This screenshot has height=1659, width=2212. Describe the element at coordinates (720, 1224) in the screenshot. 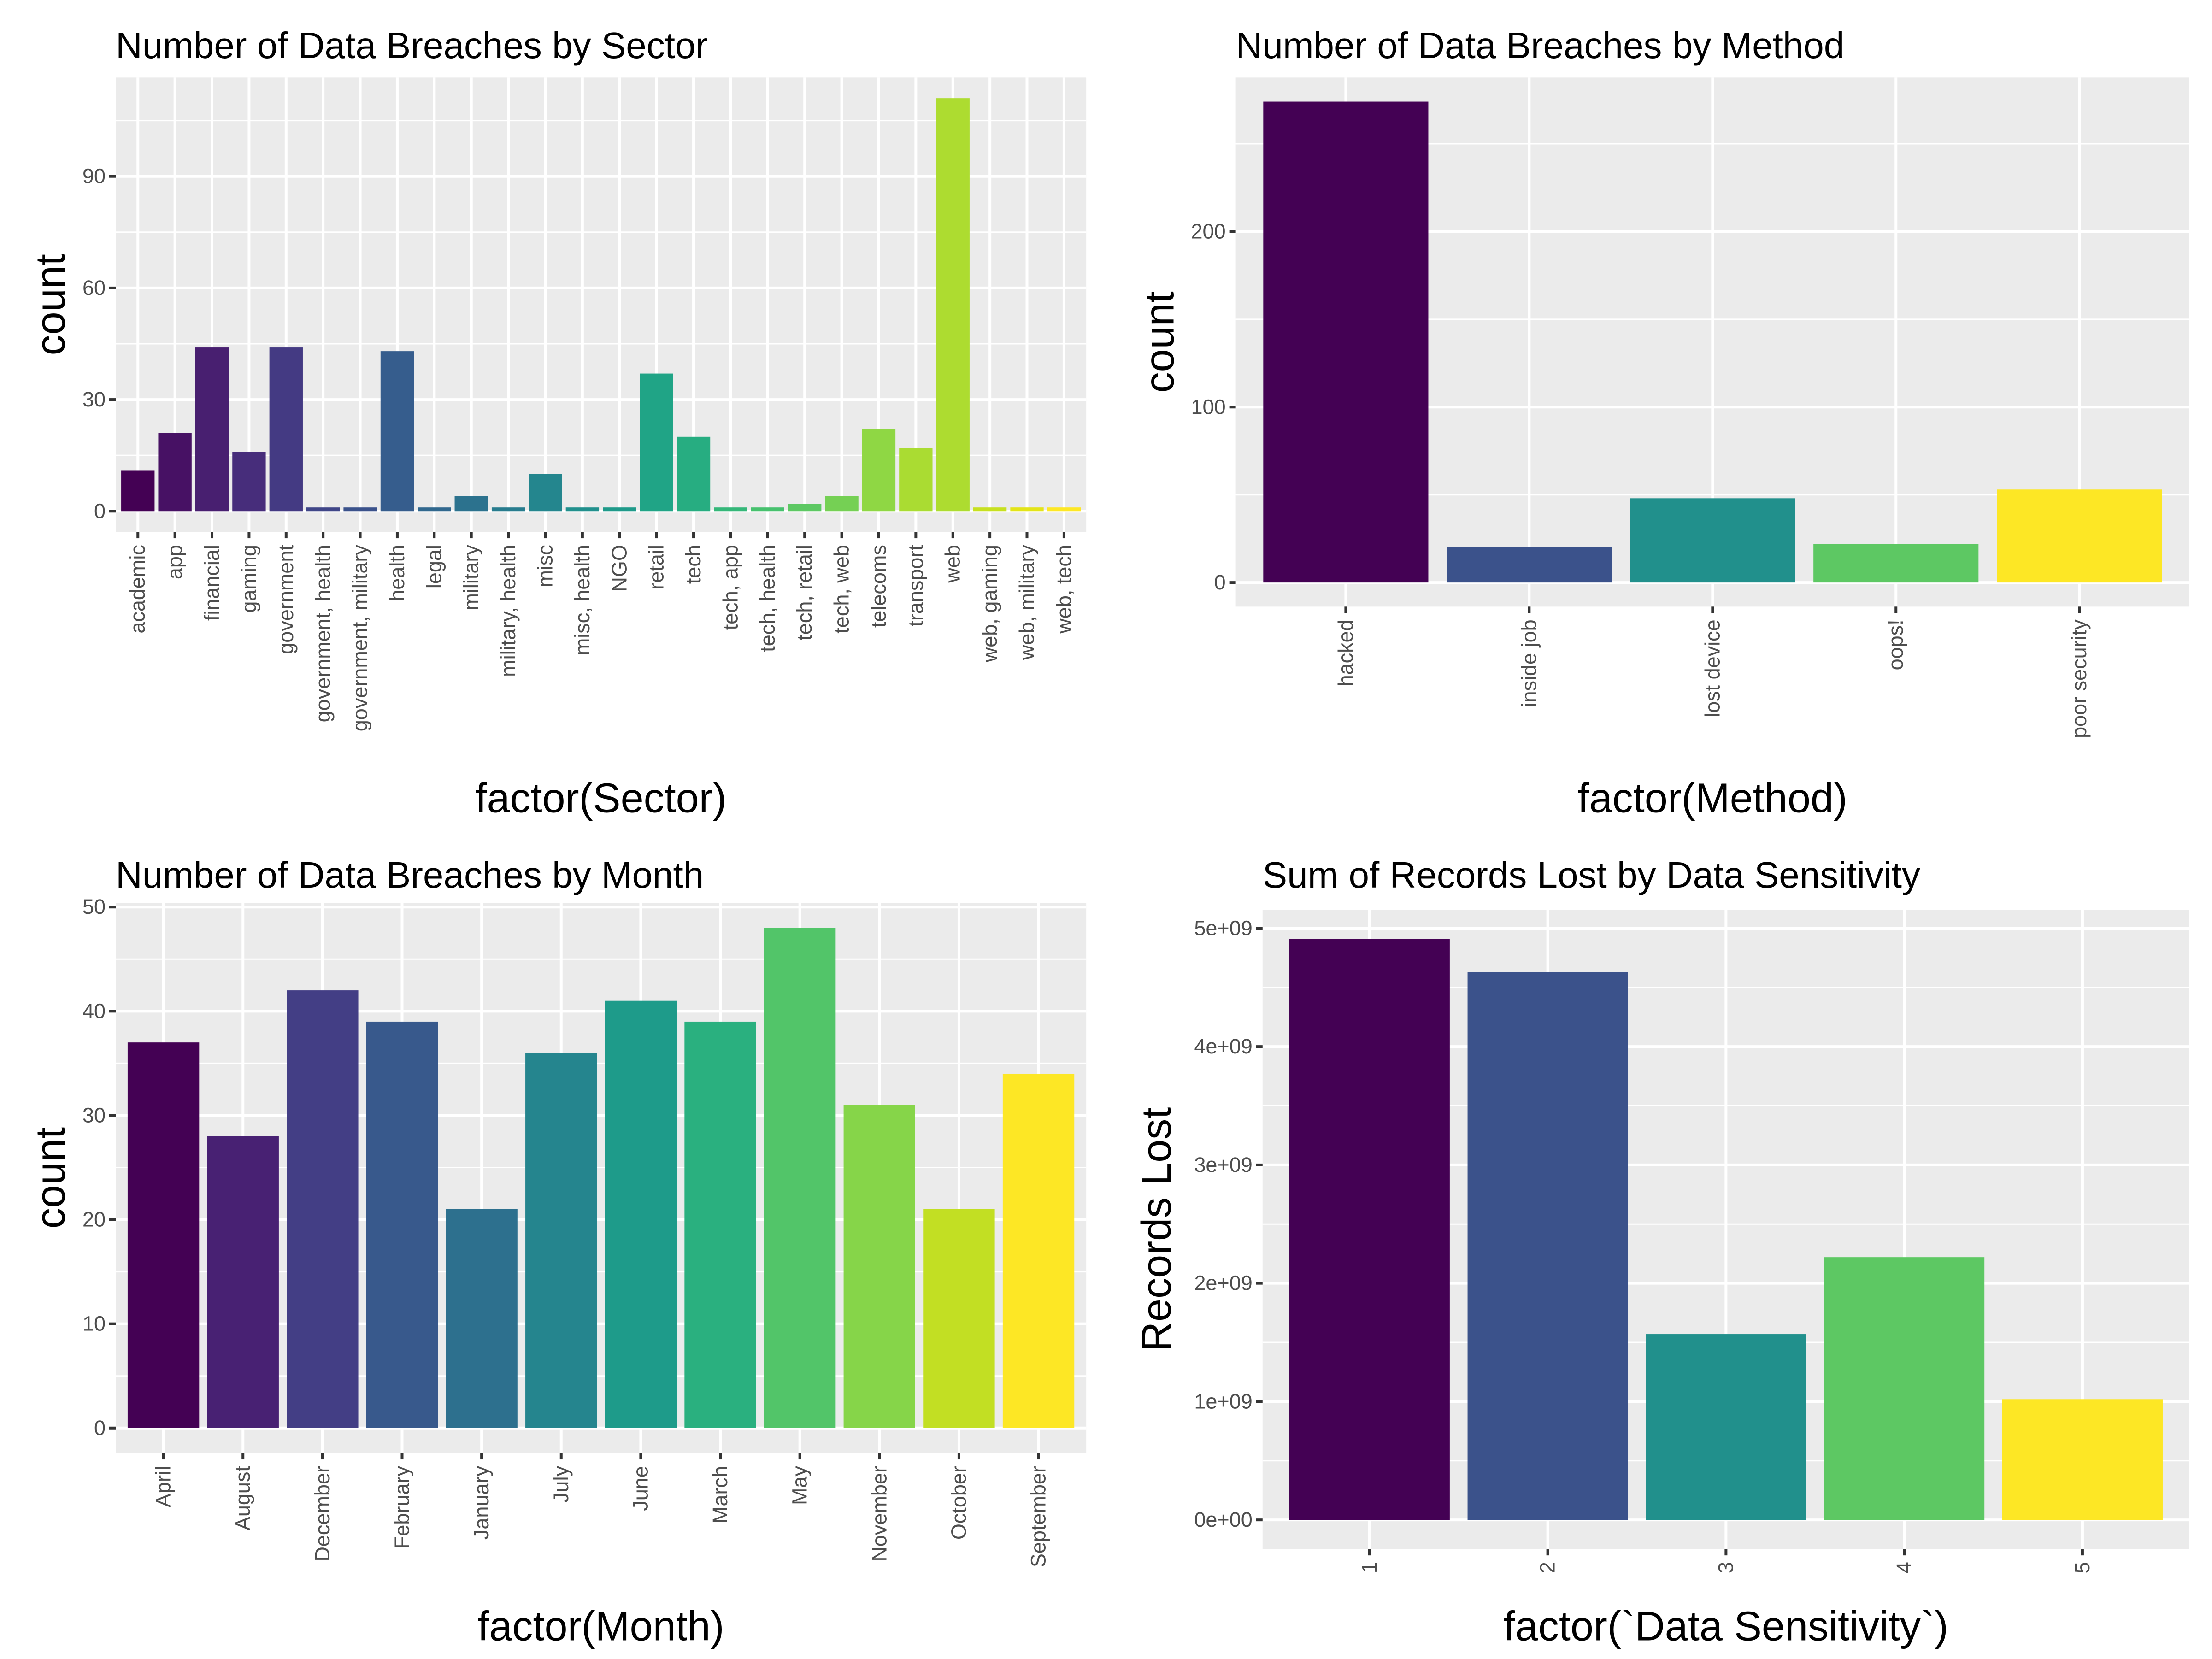

I see `bar-march` at that location.